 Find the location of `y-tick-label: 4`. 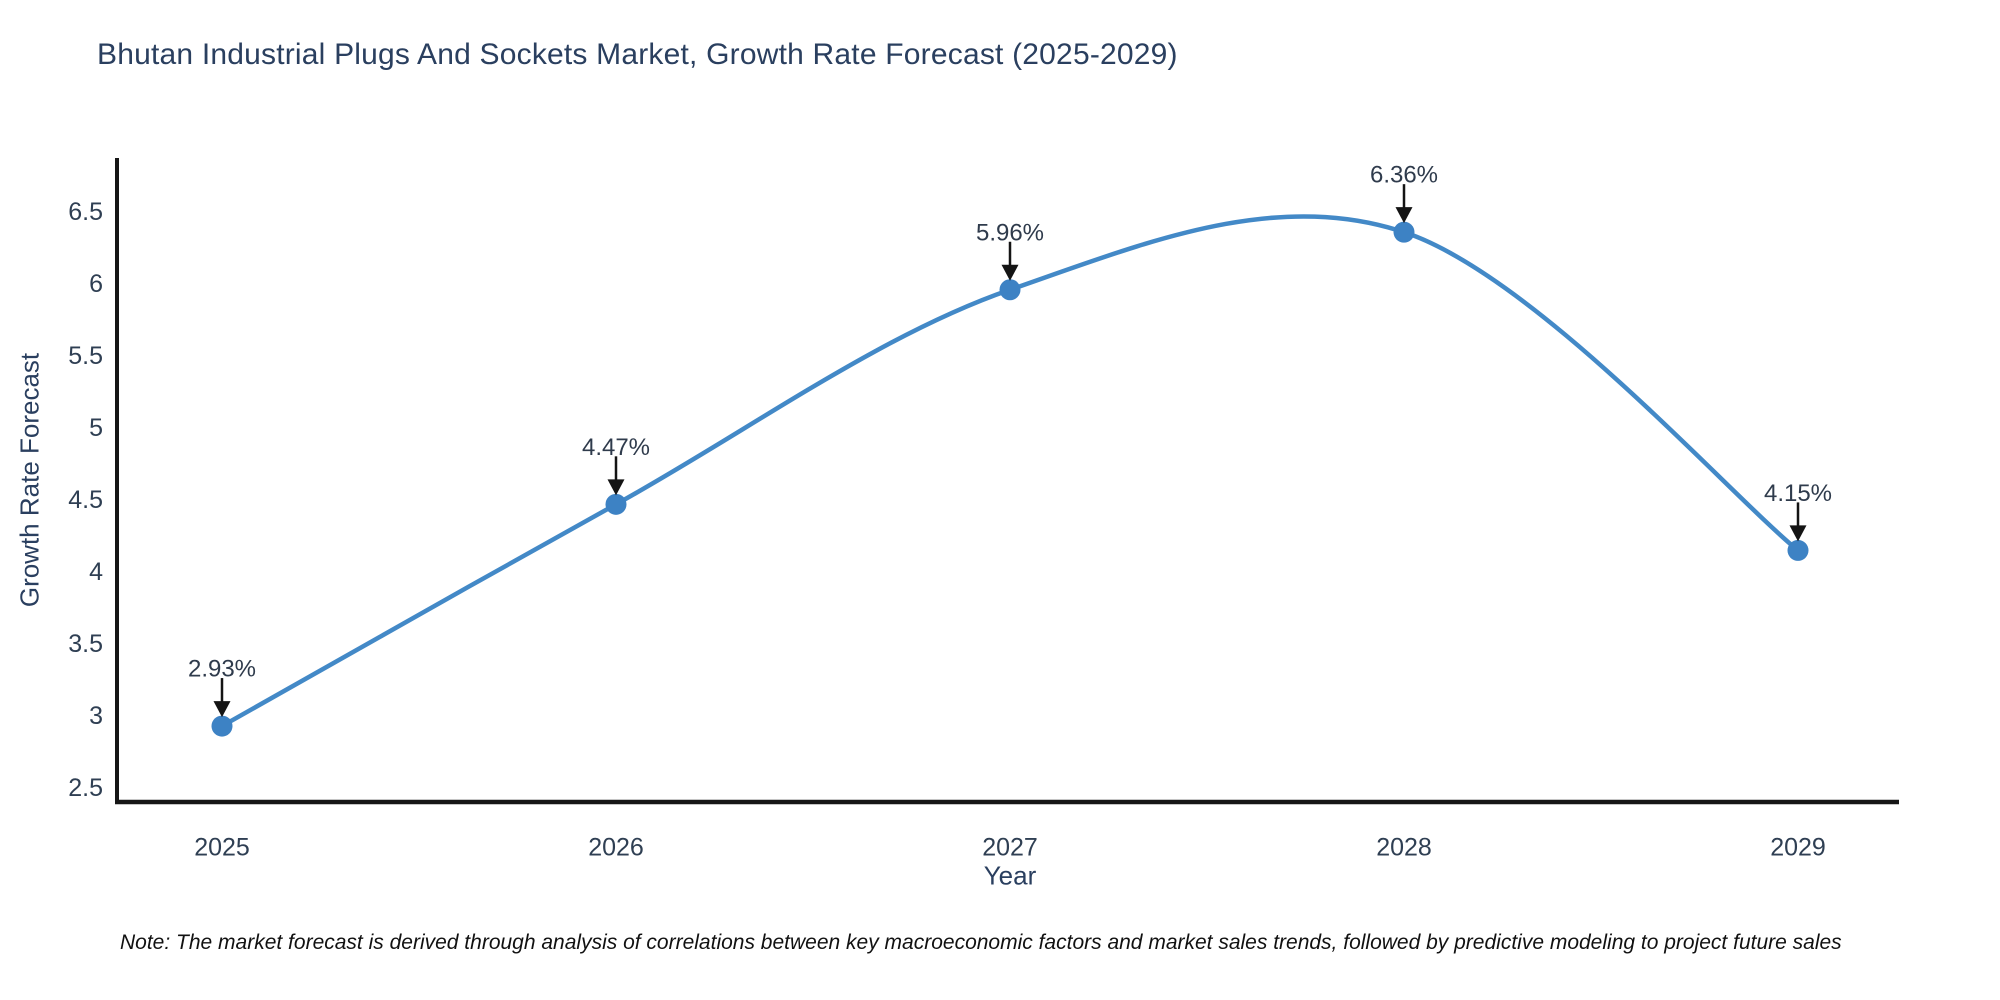

y-tick-label: 4 is located at coordinates (96, 572).